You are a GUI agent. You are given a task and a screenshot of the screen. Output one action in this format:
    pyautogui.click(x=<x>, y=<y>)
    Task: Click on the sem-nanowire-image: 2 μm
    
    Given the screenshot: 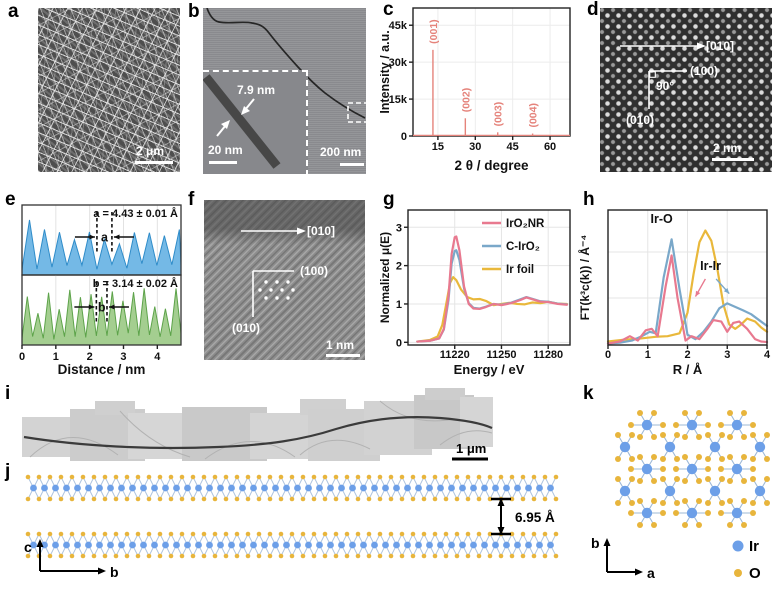 What is the action you would take?
    pyautogui.click(x=109, y=90)
    